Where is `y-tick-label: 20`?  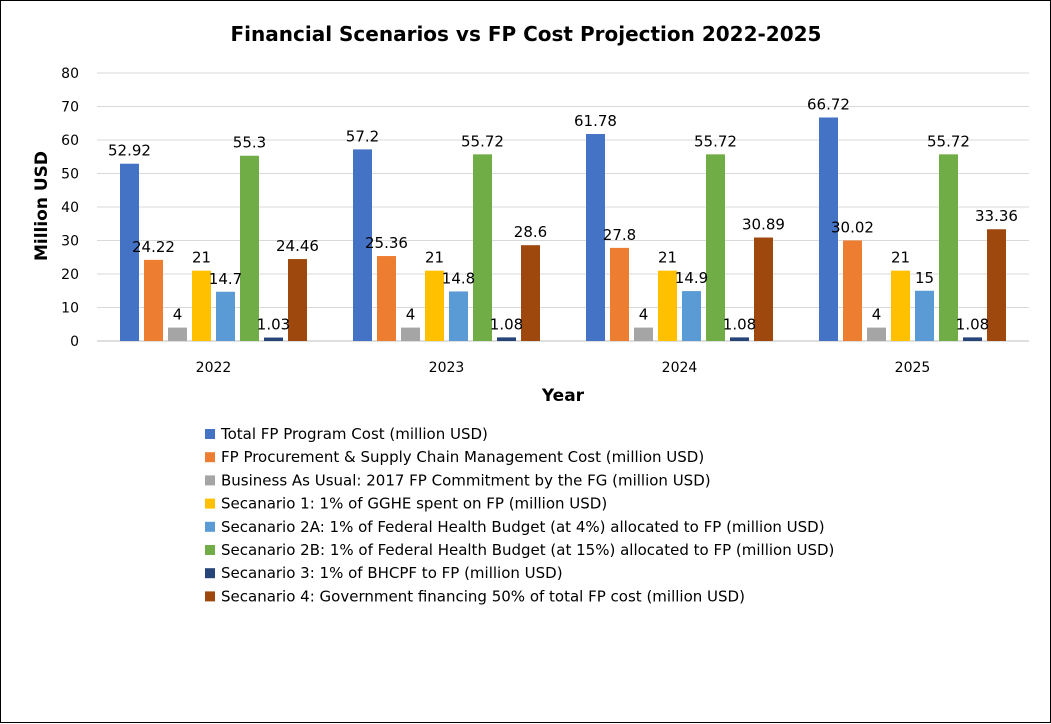
y-tick-label: 20 is located at coordinates (70, 275).